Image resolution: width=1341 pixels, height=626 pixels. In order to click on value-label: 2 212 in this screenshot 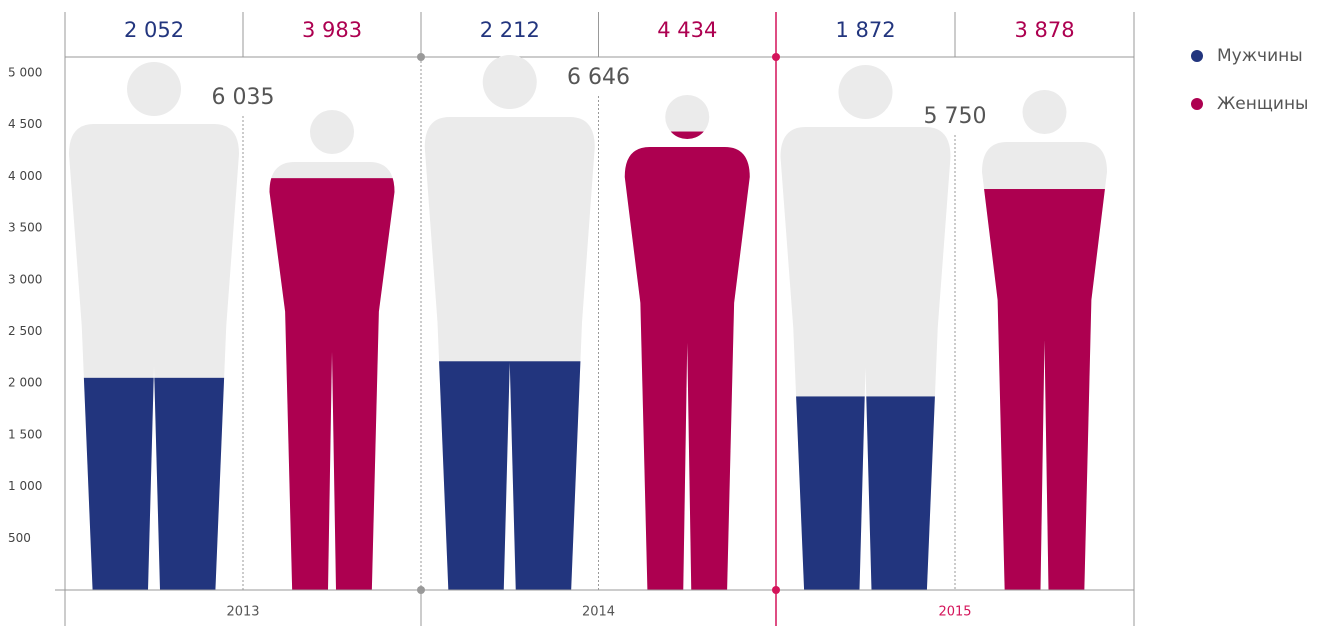, I will do `click(510, 30)`.